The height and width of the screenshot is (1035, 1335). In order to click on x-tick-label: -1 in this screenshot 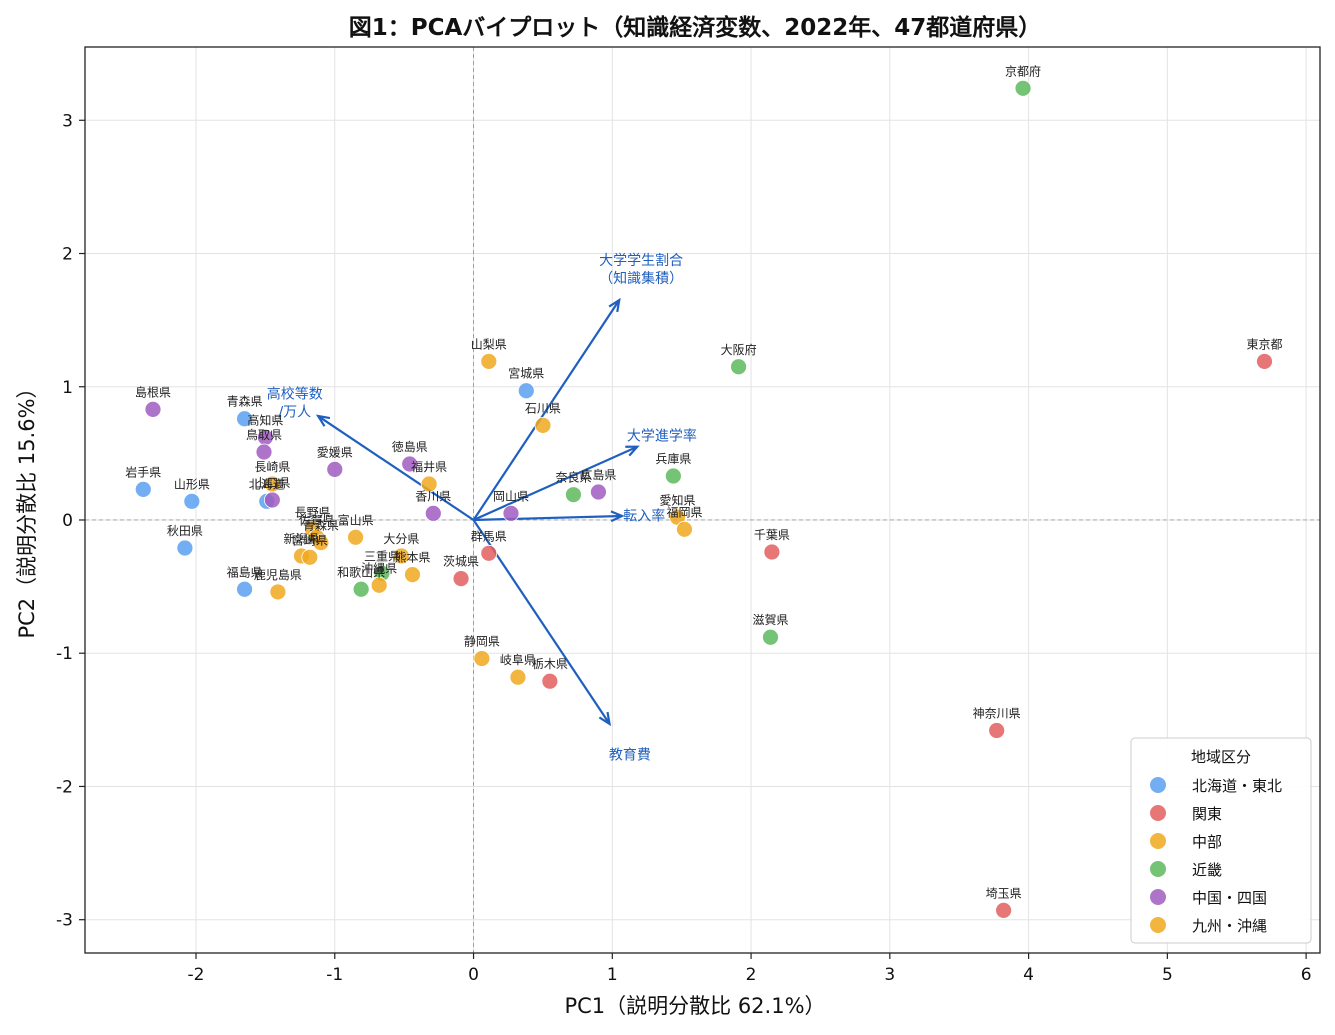, I will do `click(334, 975)`.